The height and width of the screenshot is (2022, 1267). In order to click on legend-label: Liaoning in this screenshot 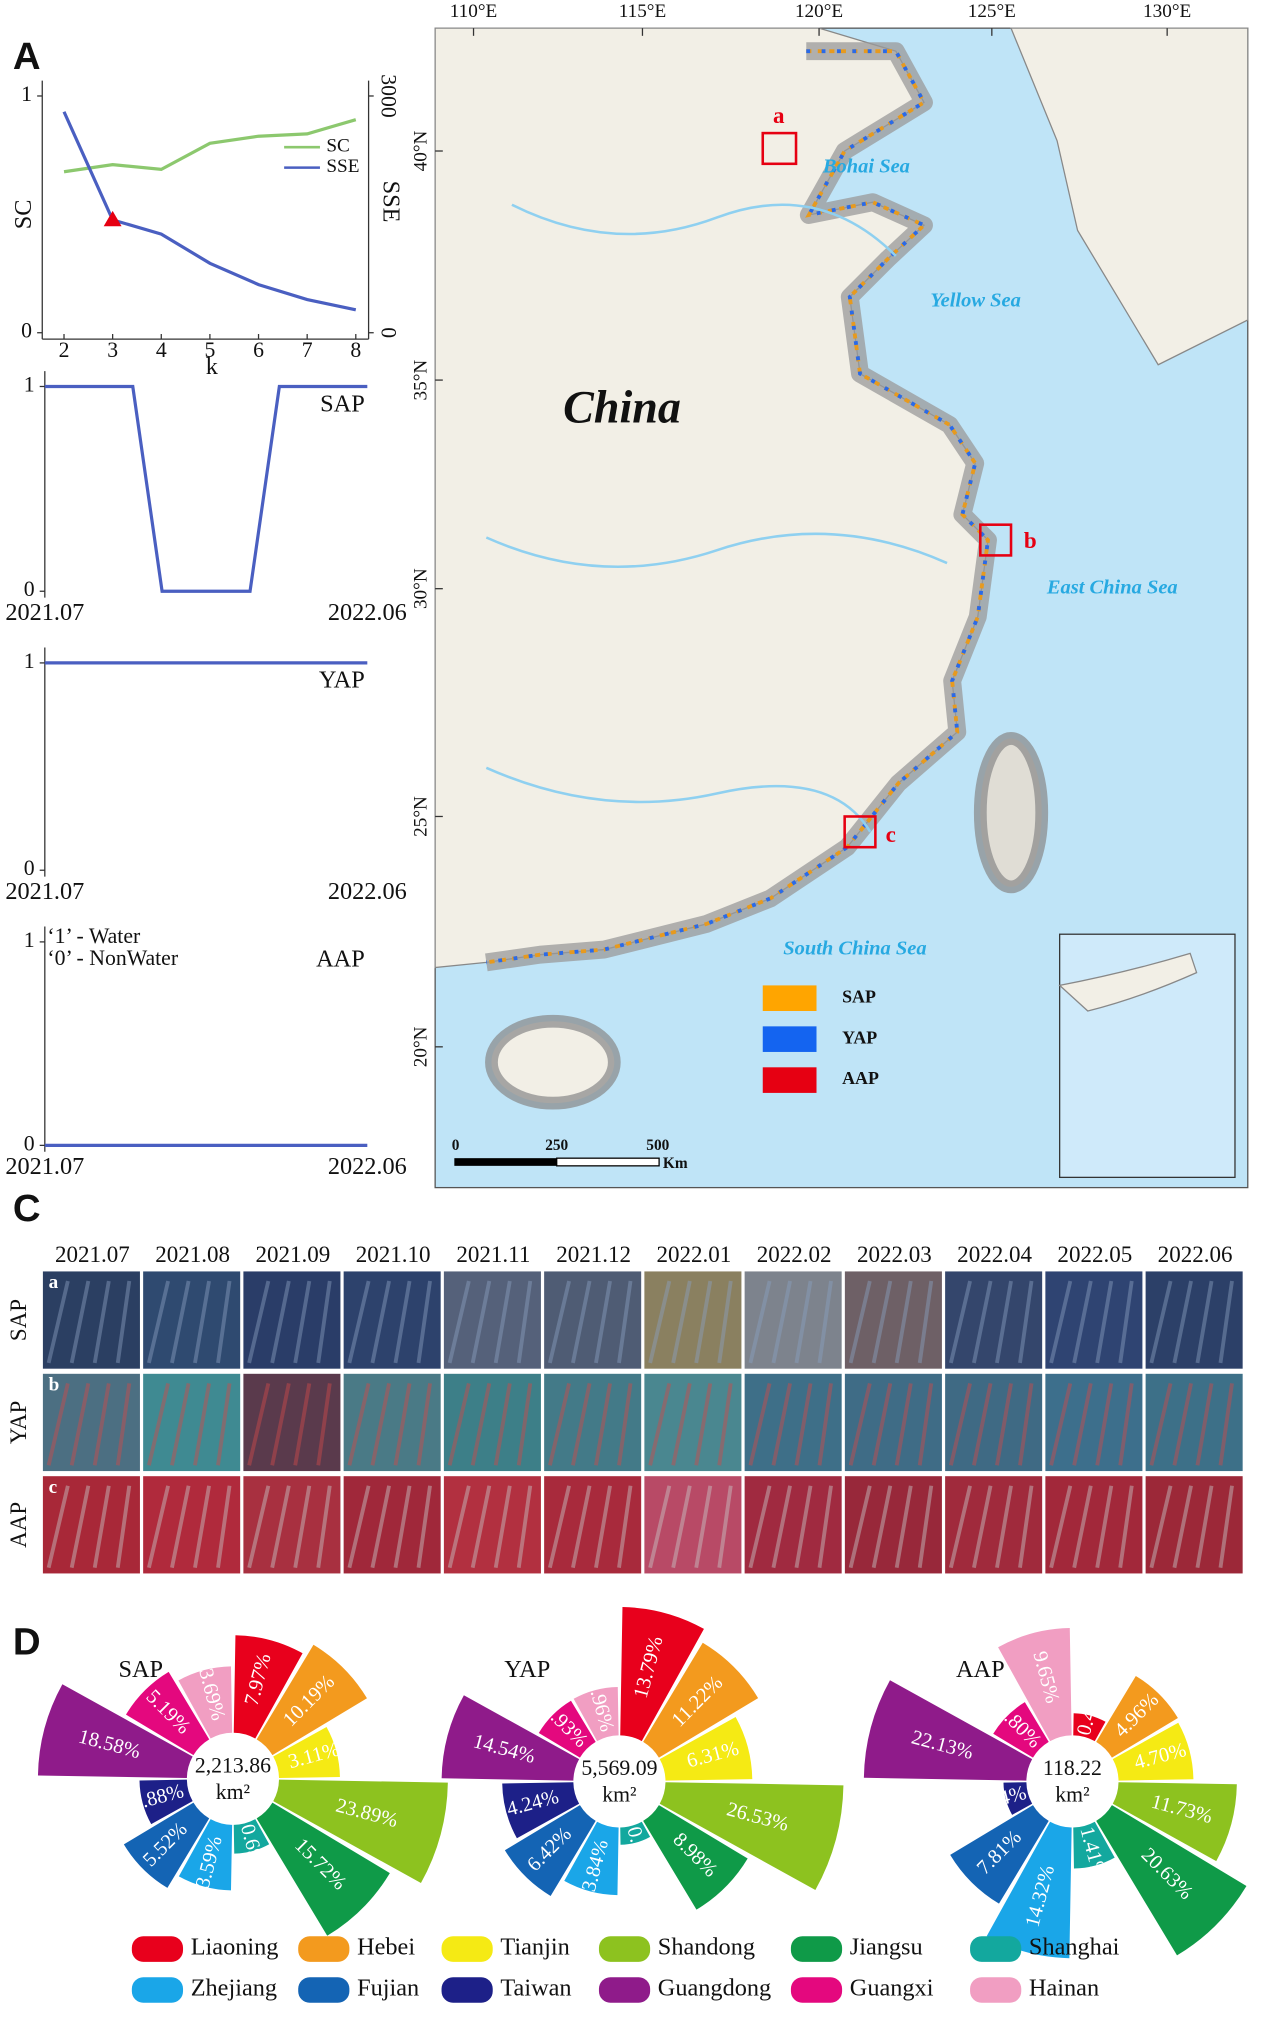, I will do `click(235, 1947)`.